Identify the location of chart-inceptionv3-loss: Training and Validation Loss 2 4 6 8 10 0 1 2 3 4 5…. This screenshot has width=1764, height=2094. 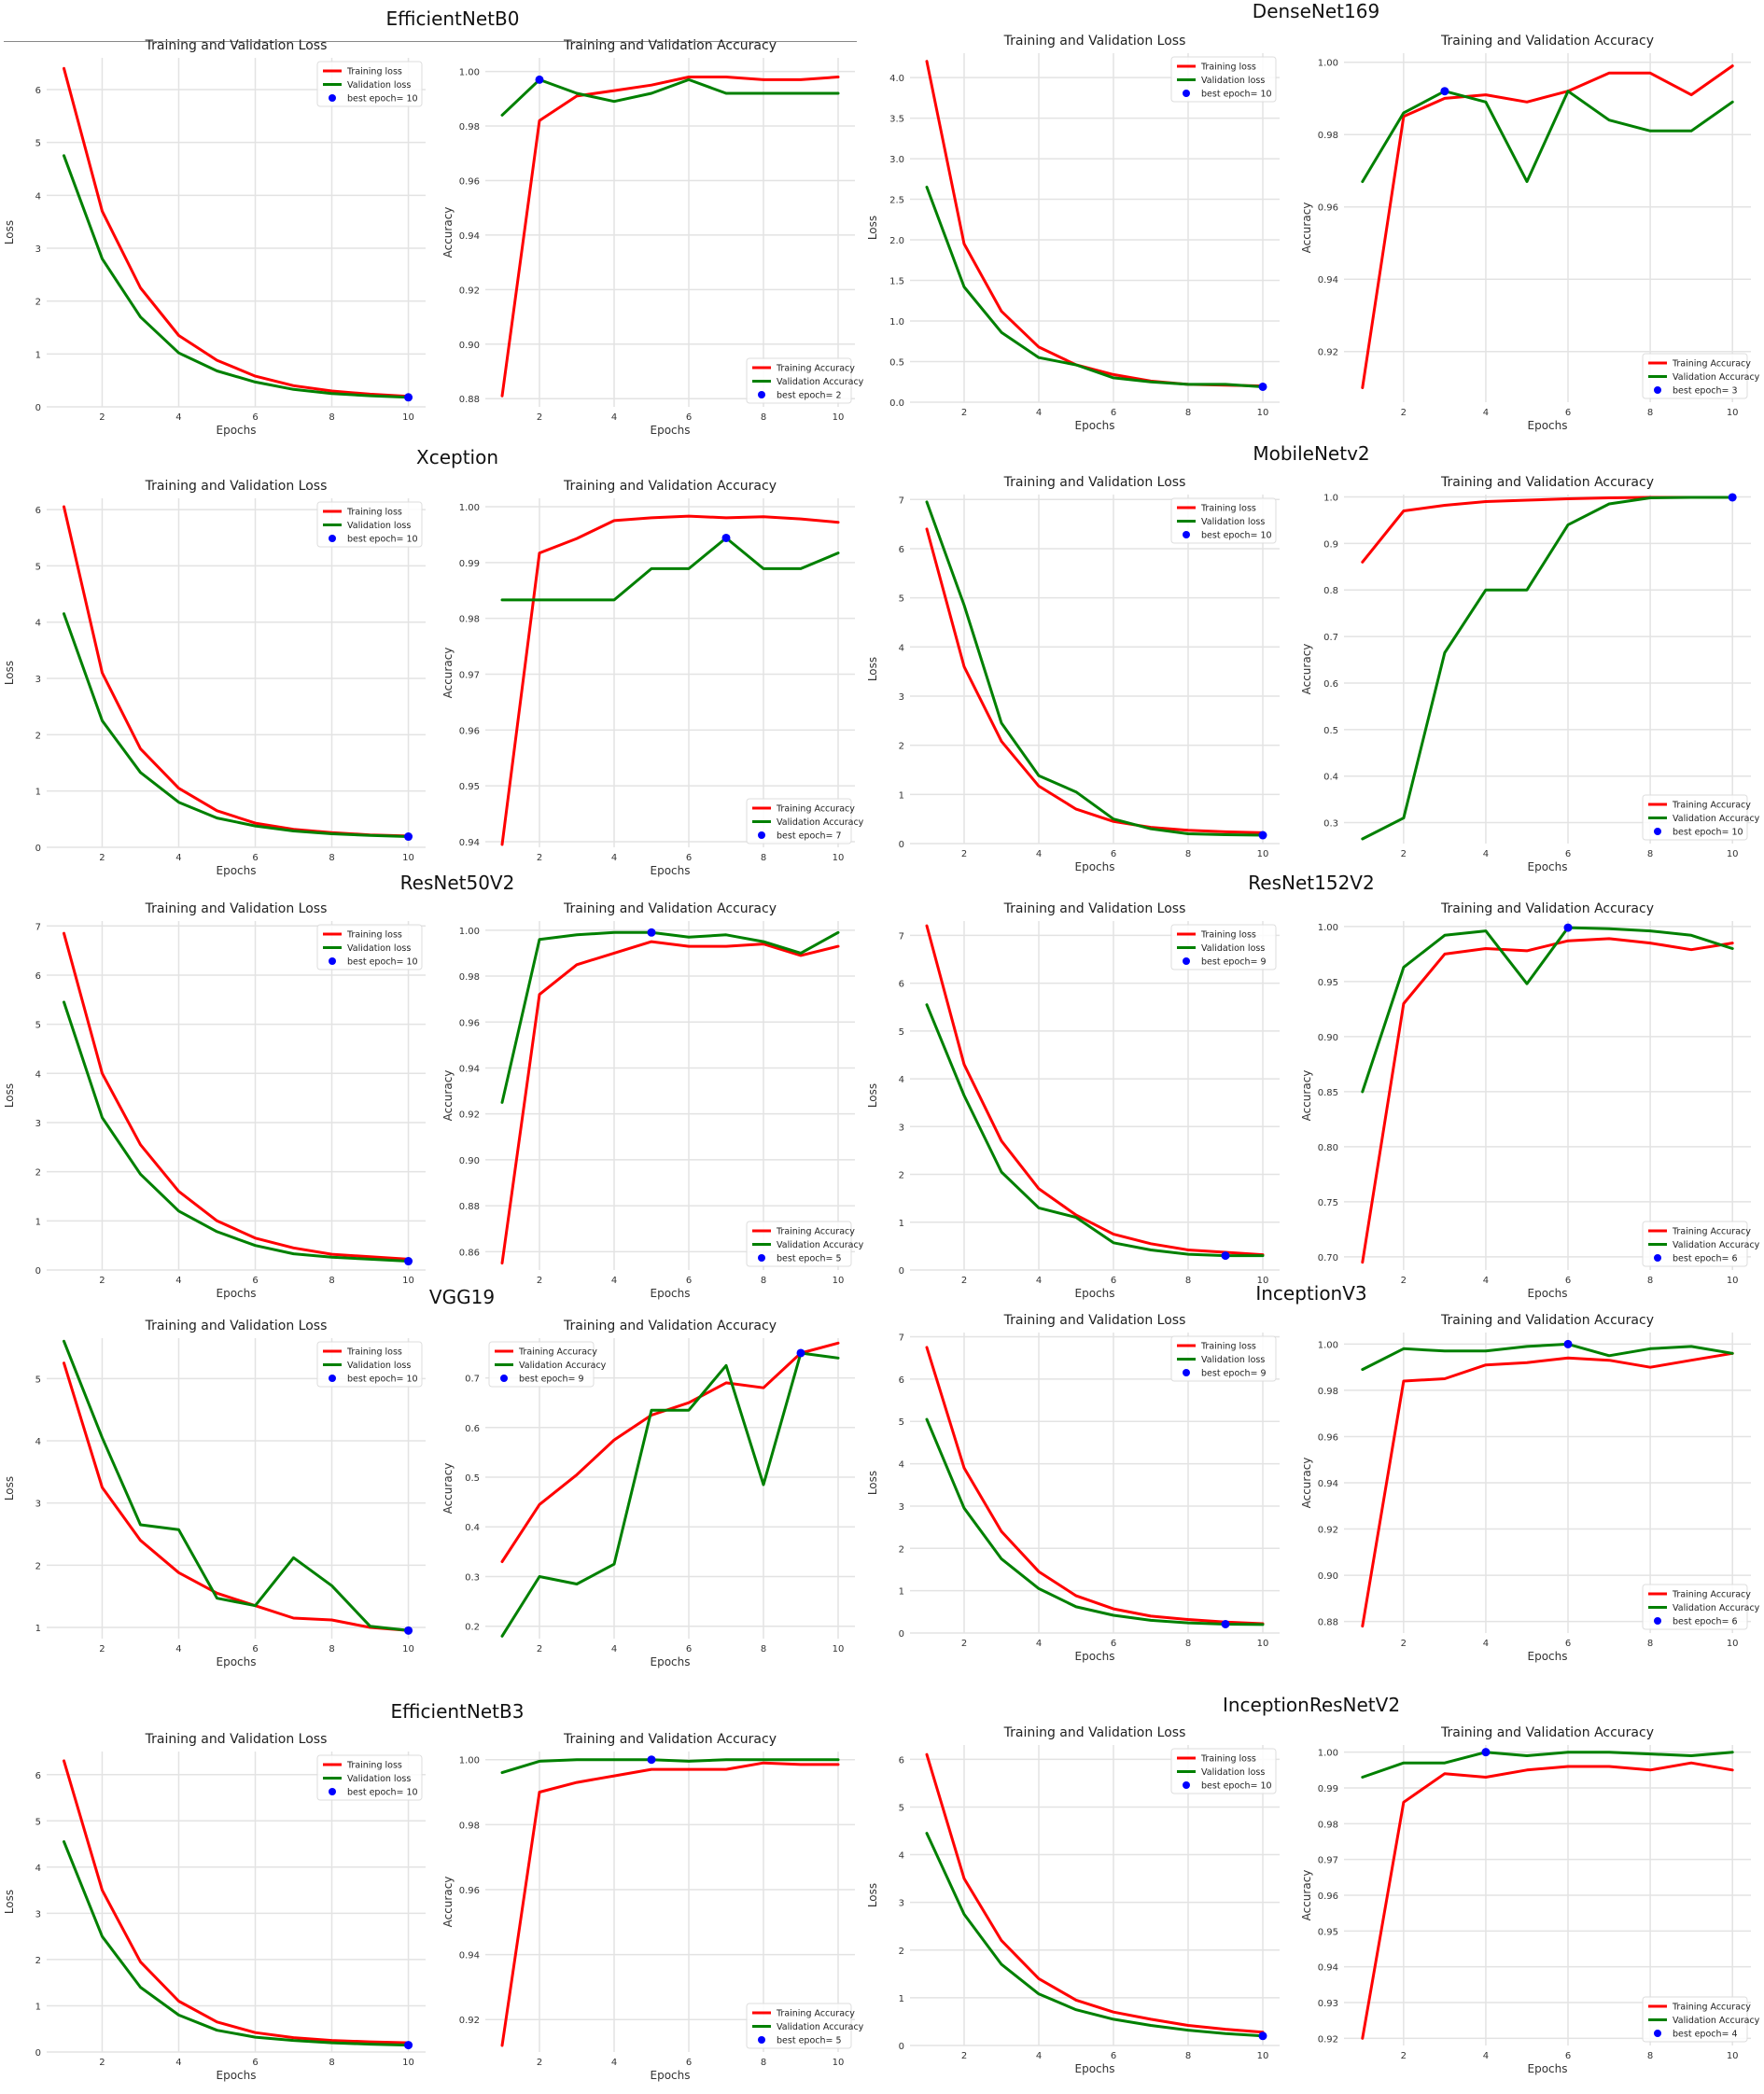
(1073, 1488).